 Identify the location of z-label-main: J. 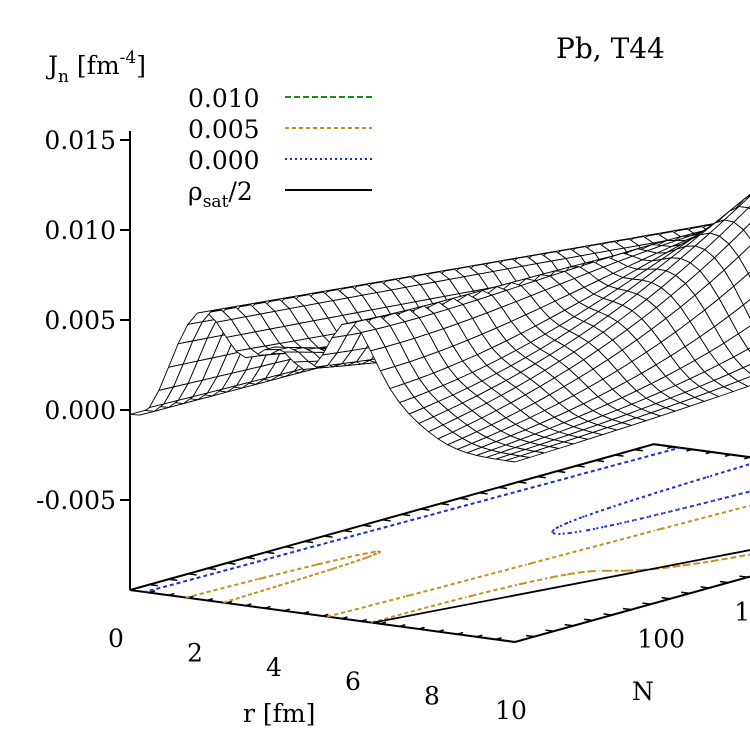
(51, 65).